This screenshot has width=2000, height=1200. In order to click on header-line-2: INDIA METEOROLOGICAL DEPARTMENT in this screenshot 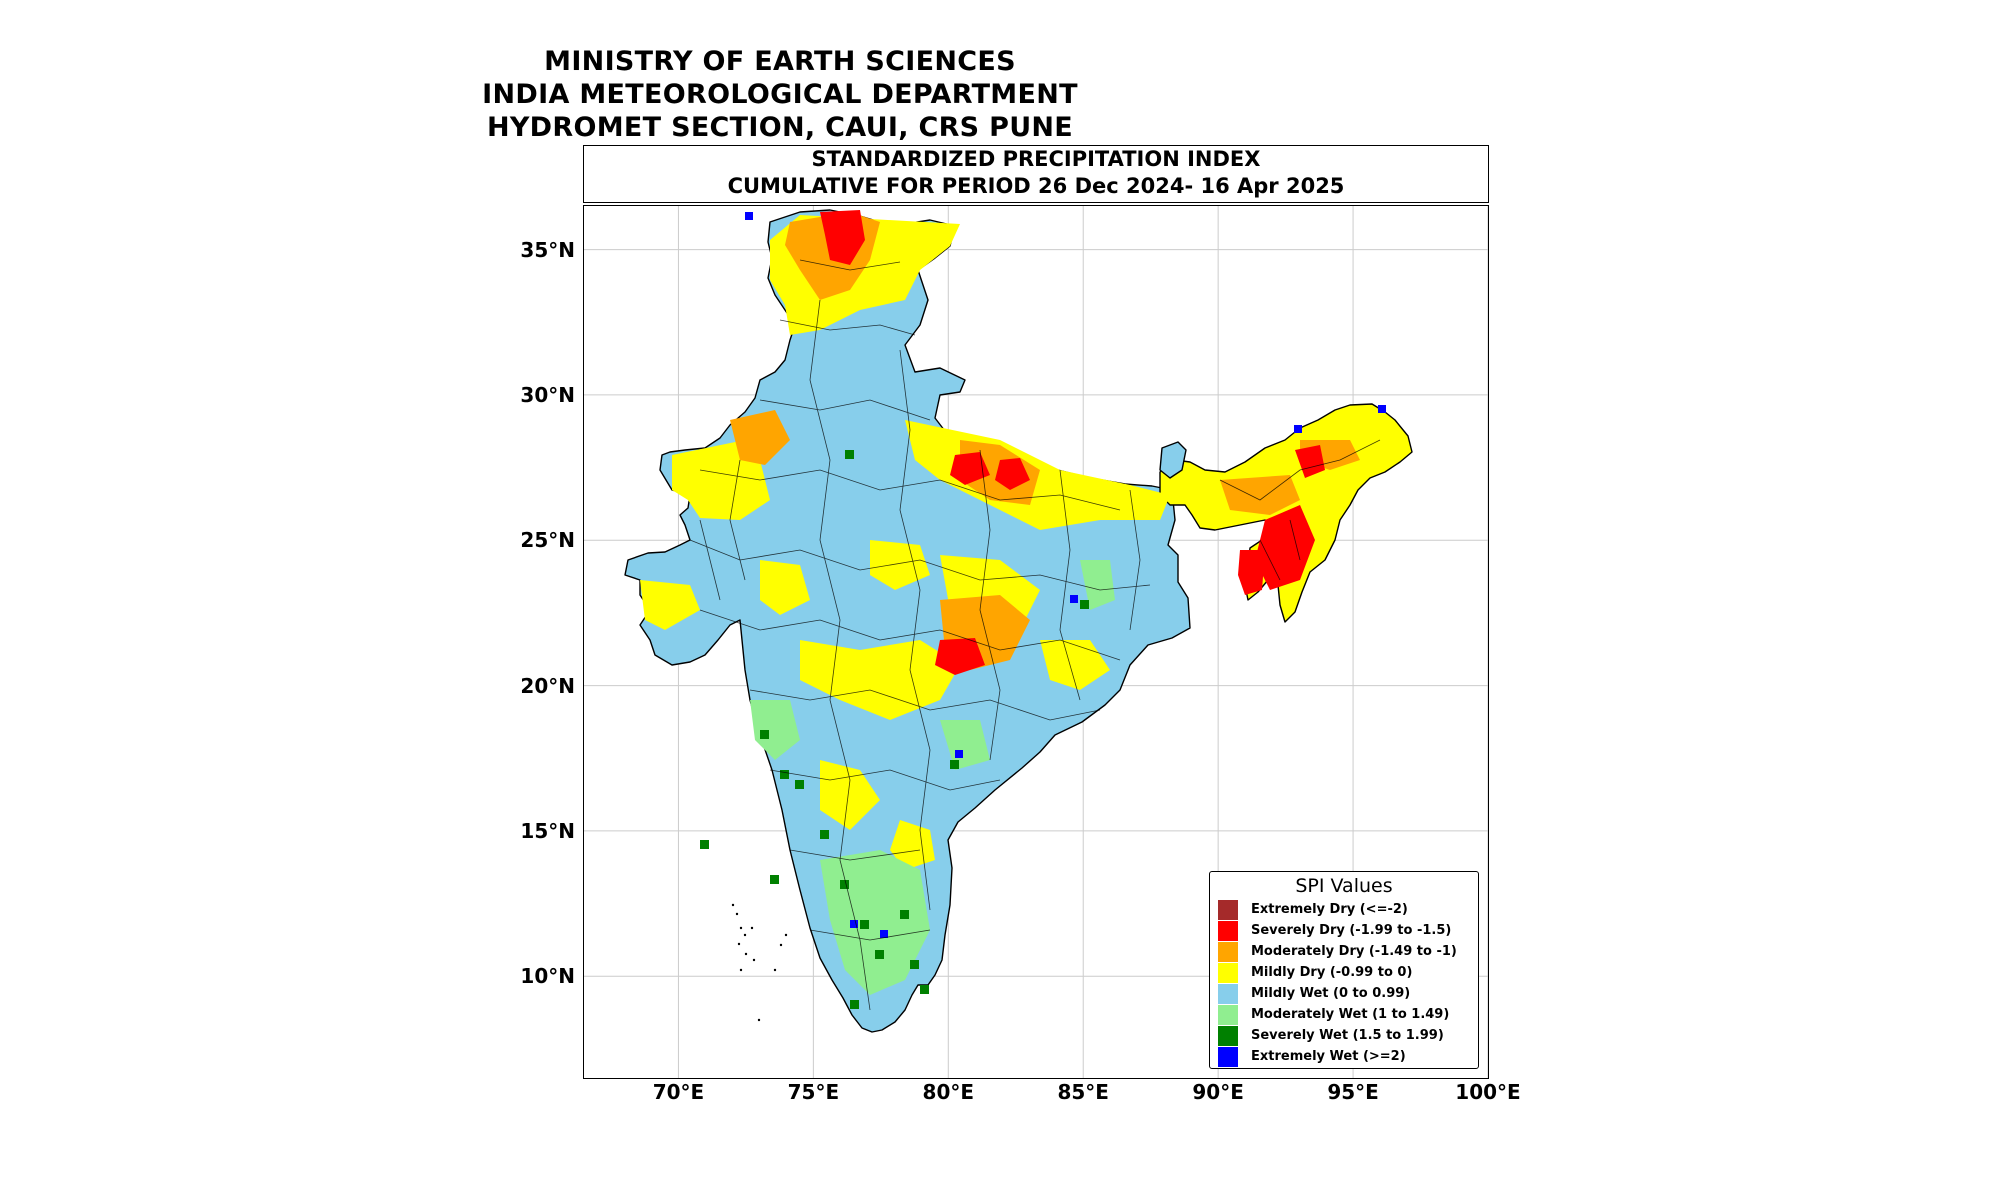, I will do `click(780, 94)`.